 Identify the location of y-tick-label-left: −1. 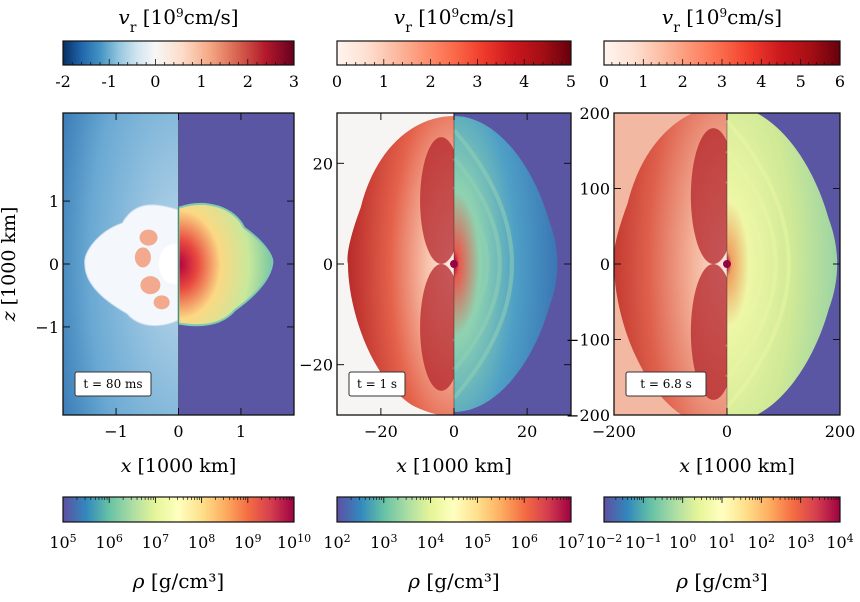
(47, 327).